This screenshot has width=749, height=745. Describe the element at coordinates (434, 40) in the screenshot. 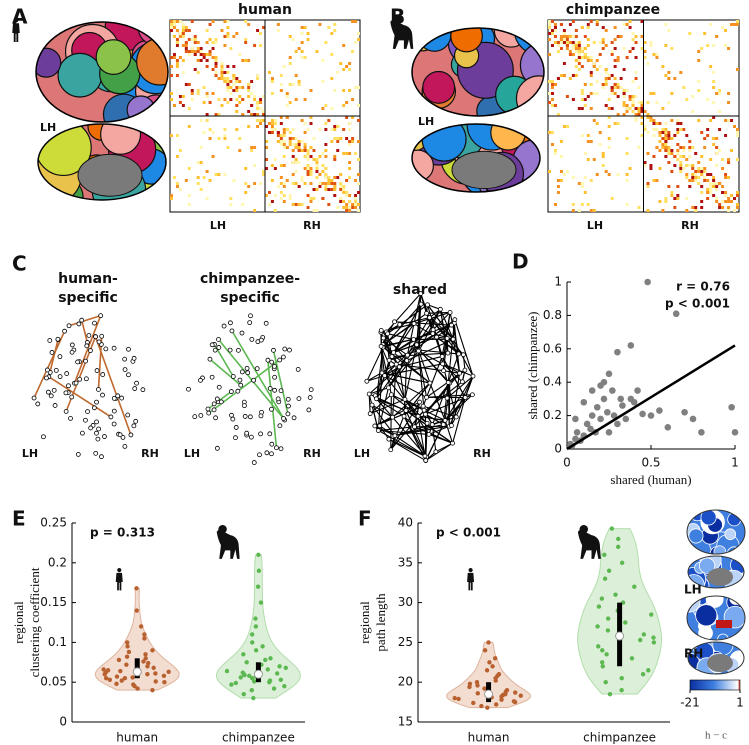

I see `brain-region` at that location.